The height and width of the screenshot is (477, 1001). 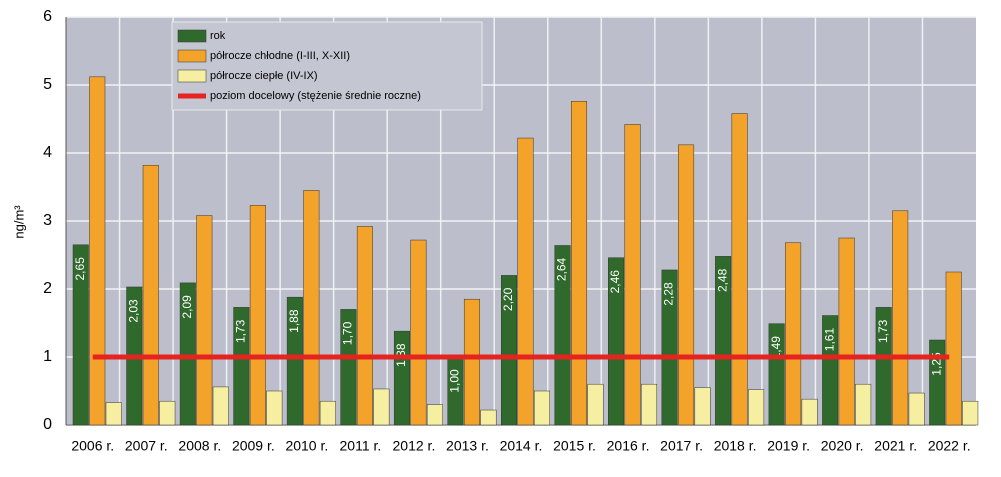 I want to click on y-tick-label: 2, so click(x=47, y=288).